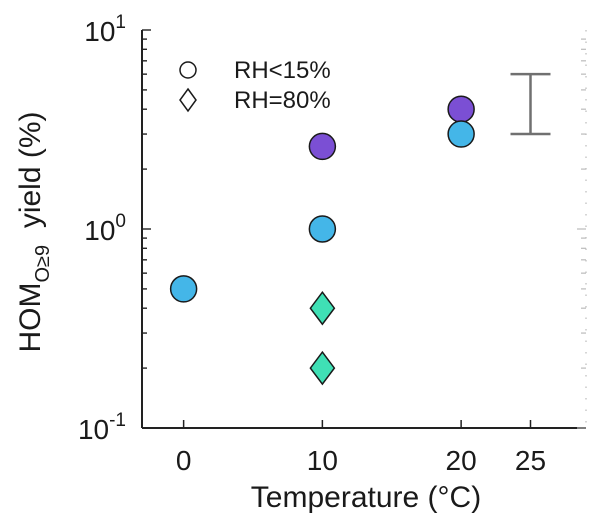  I want to click on legend-label: RH<15%, so click(282, 70).